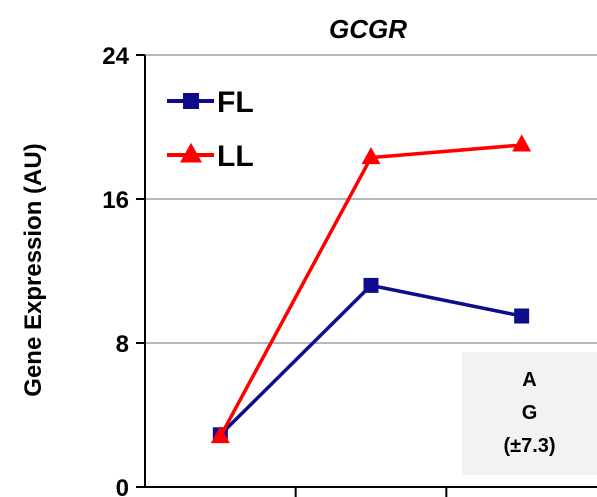 The width and height of the screenshot is (597, 497). Describe the element at coordinates (210, 102) in the screenshot. I see `legend-item-fl: FL` at that location.